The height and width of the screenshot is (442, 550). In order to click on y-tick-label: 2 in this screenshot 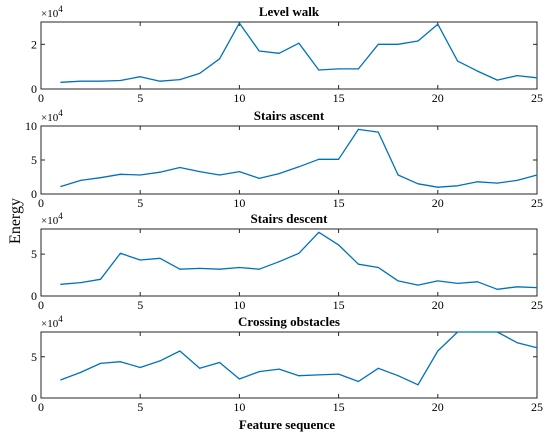, I will do `click(34, 44)`.